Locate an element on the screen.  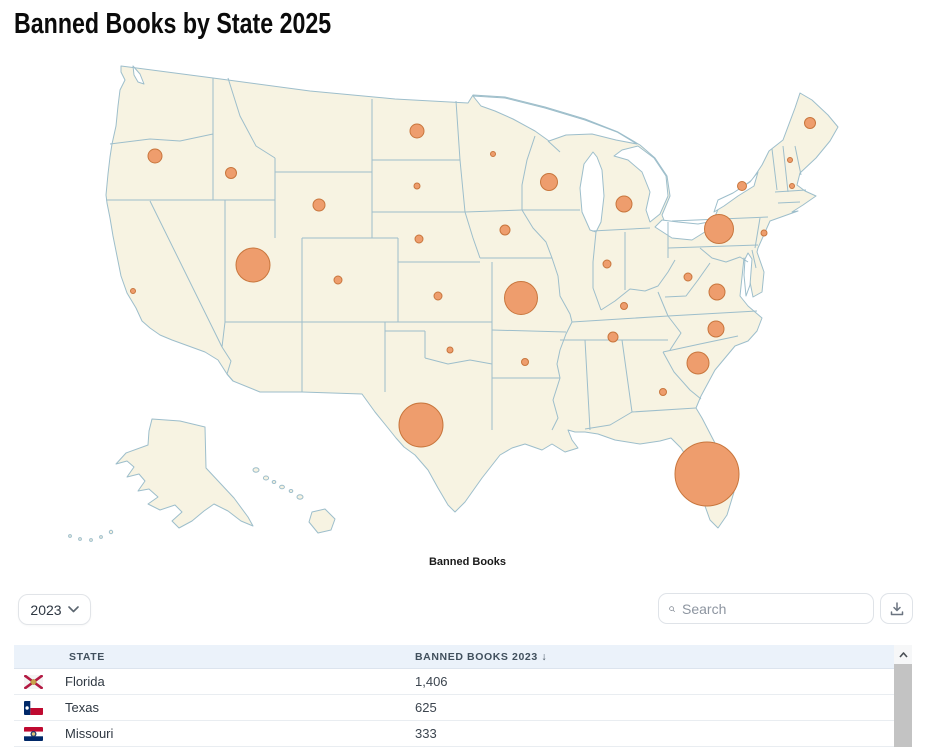
download-icon is located at coordinates (896, 608).